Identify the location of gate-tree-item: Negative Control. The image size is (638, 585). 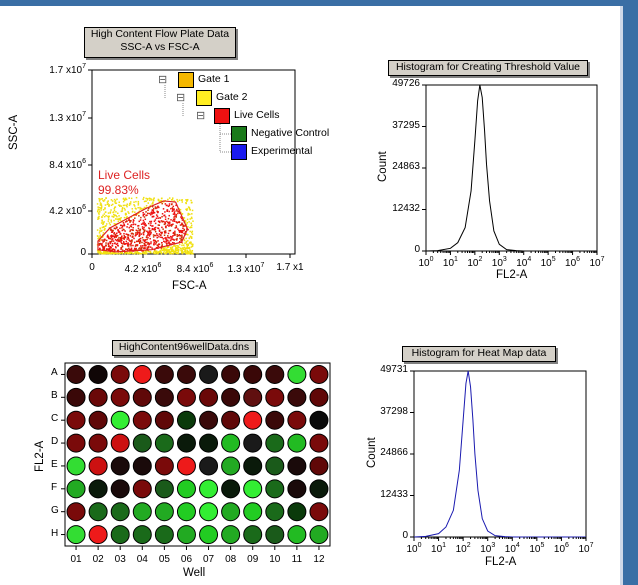
(290, 133).